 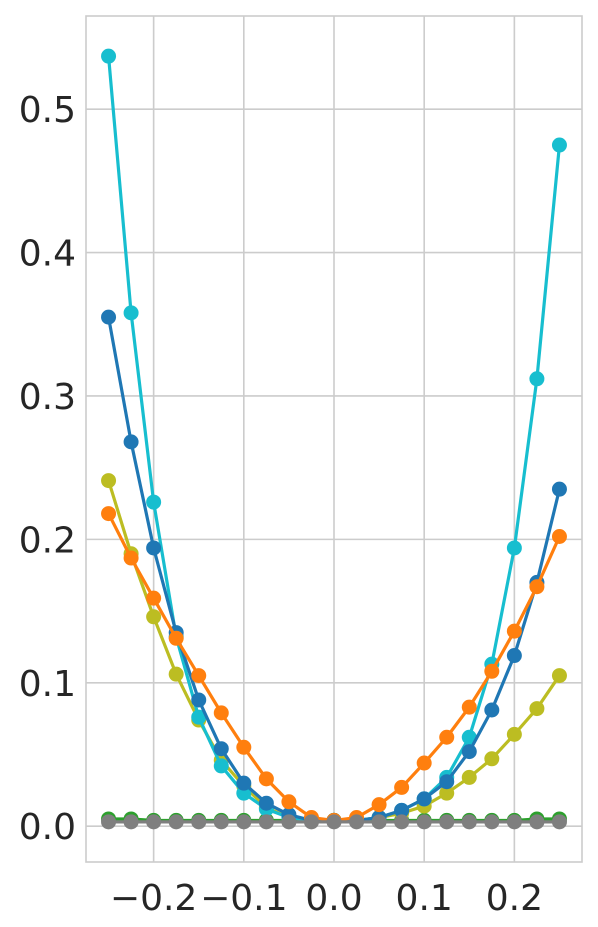 I want to click on x-tick-label: −0.2, so click(x=153, y=898).